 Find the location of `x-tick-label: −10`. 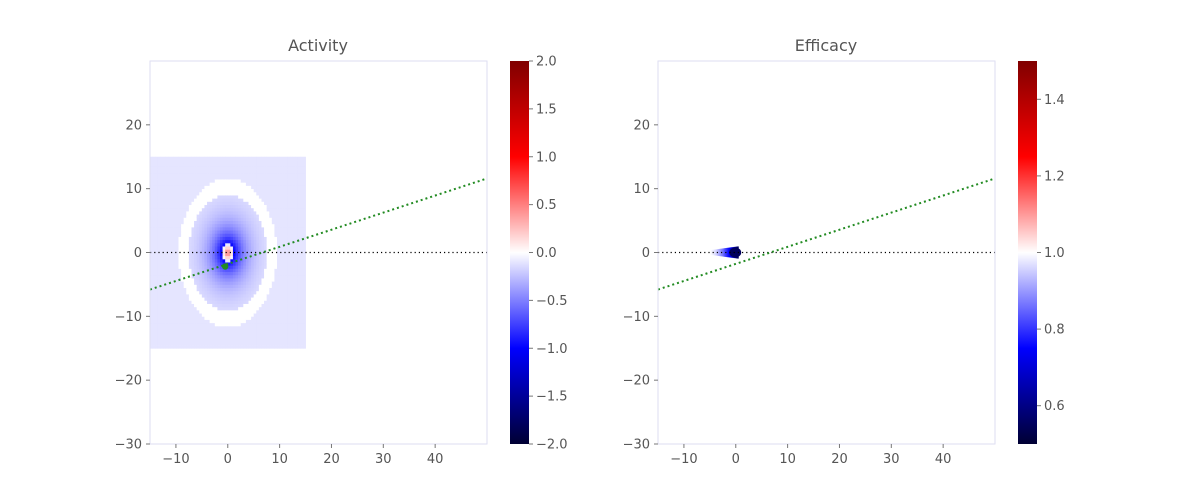

x-tick-label: −10 is located at coordinates (175, 459).